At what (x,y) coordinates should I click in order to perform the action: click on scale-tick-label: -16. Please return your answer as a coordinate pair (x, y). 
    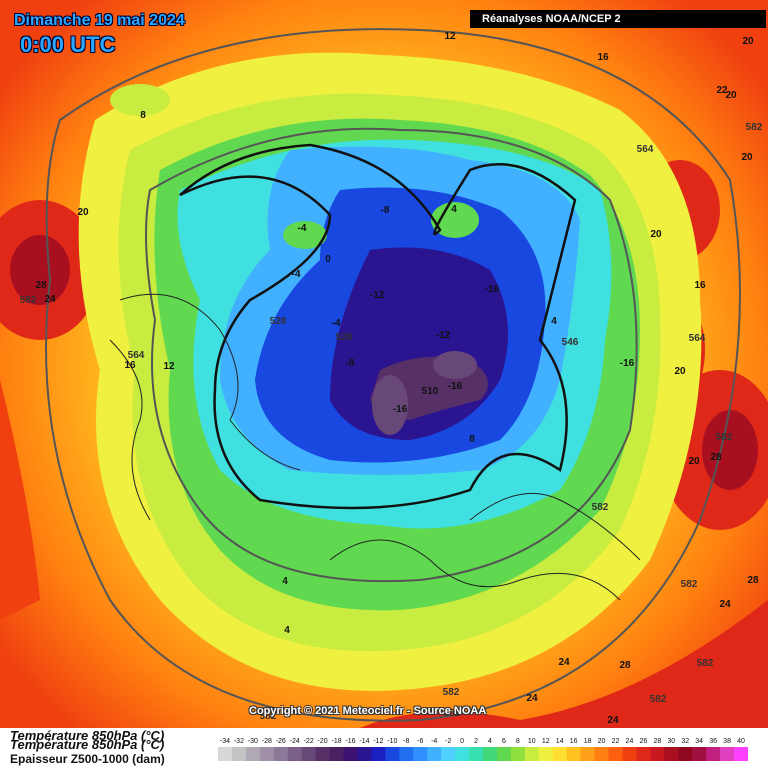
    Looking at the image, I should click on (350, 741).